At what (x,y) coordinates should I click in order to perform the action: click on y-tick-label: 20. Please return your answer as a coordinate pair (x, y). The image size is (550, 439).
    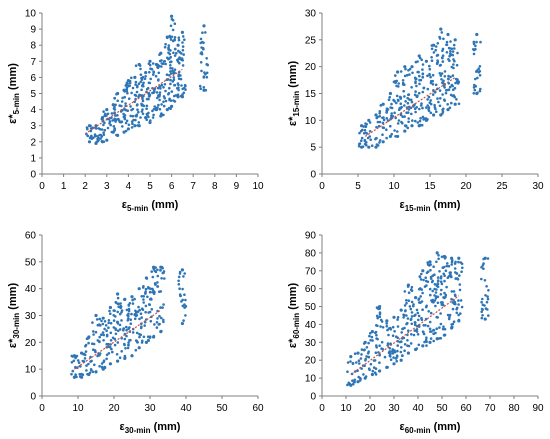
    Looking at the image, I should click on (311, 67).